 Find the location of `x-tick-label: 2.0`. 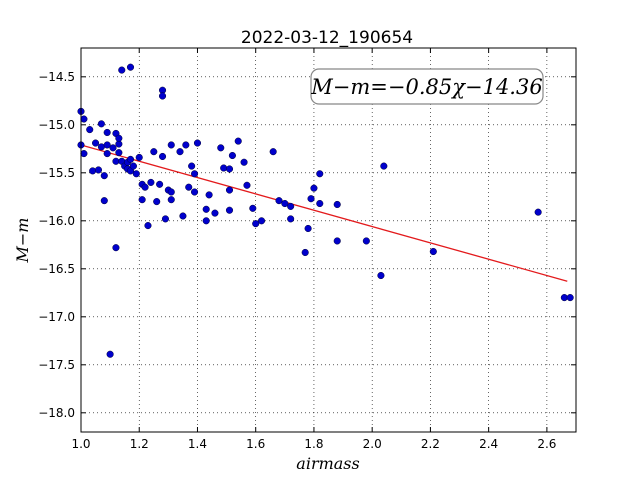

x-tick-label: 2.0 is located at coordinates (372, 444).